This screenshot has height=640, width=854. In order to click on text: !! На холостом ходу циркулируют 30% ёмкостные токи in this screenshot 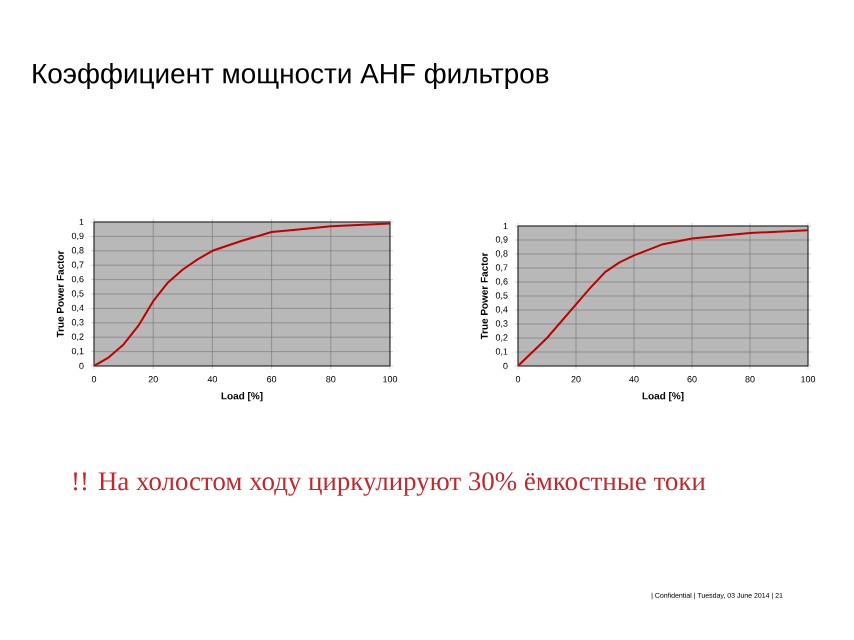, I will do `click(389, 484)`.